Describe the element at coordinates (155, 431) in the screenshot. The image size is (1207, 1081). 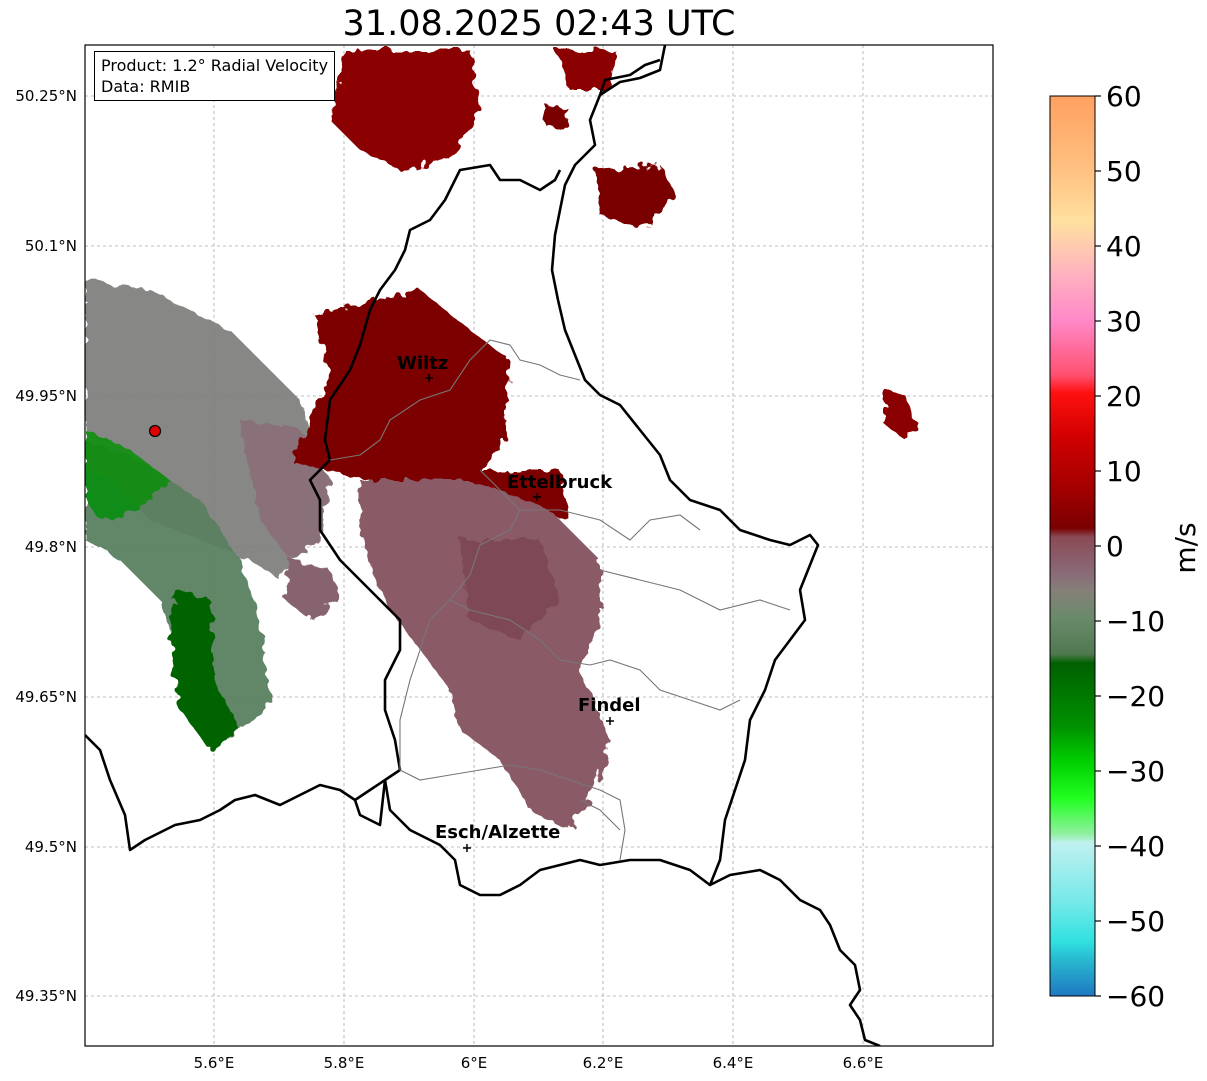
I see `radar-site-marker` at that location.